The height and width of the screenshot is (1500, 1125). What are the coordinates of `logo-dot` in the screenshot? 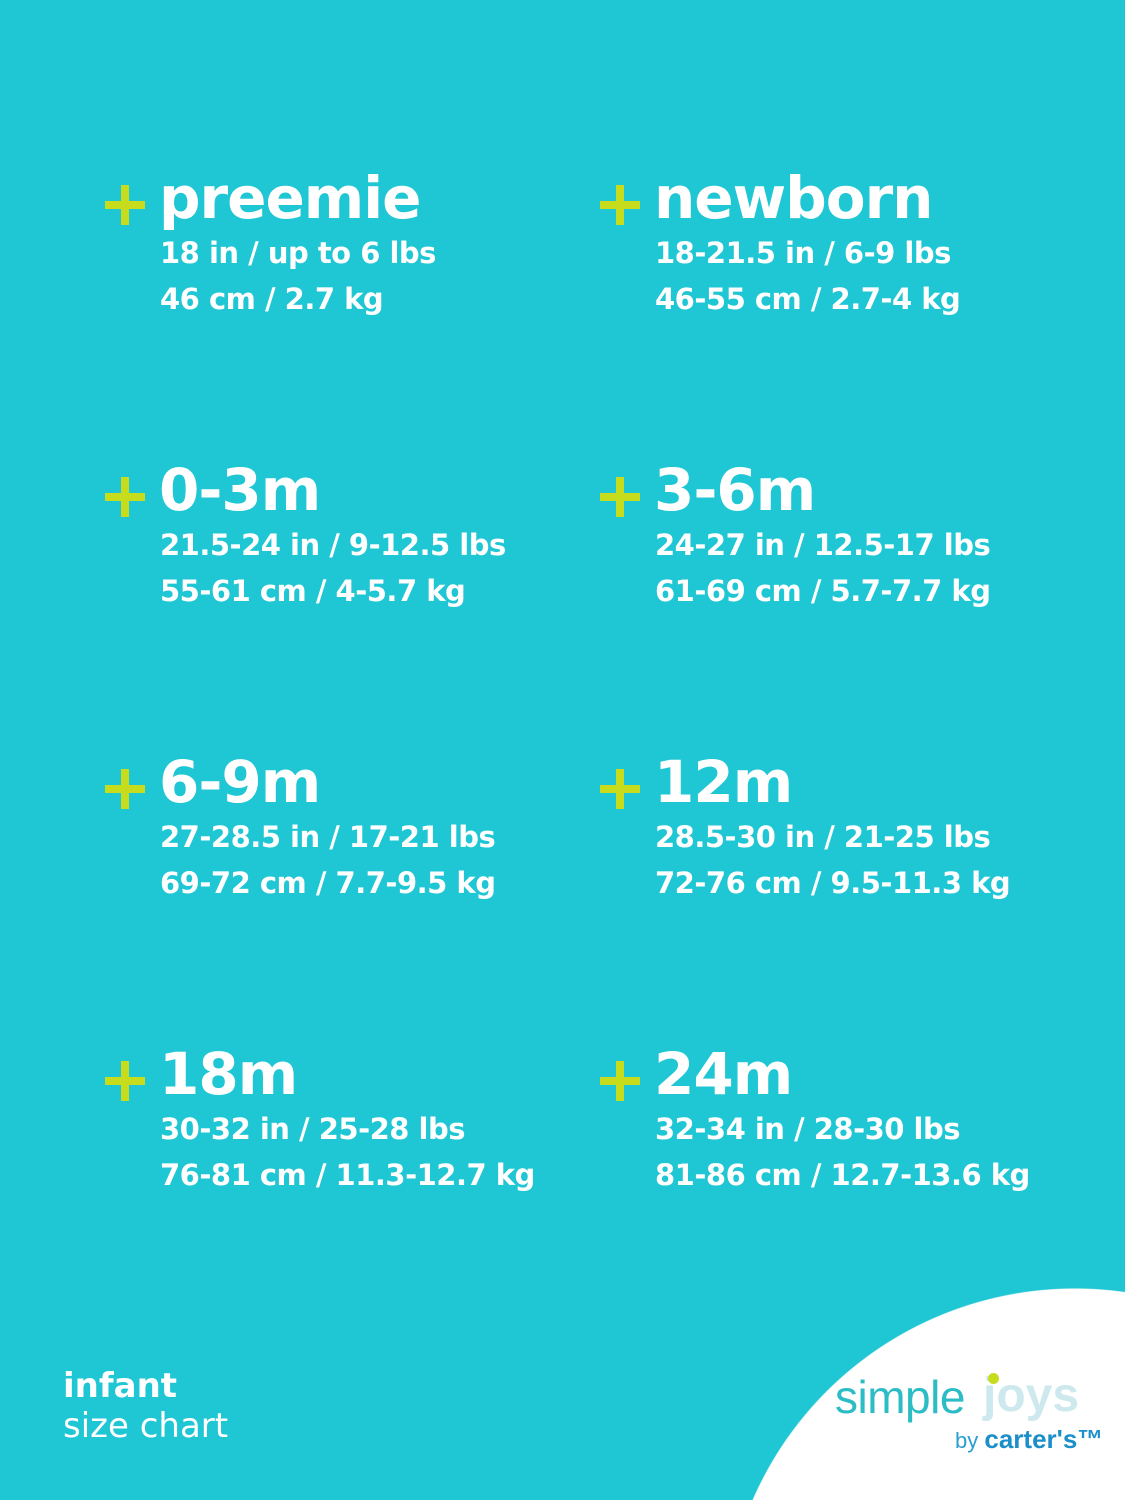 It's located at (993, 1378).